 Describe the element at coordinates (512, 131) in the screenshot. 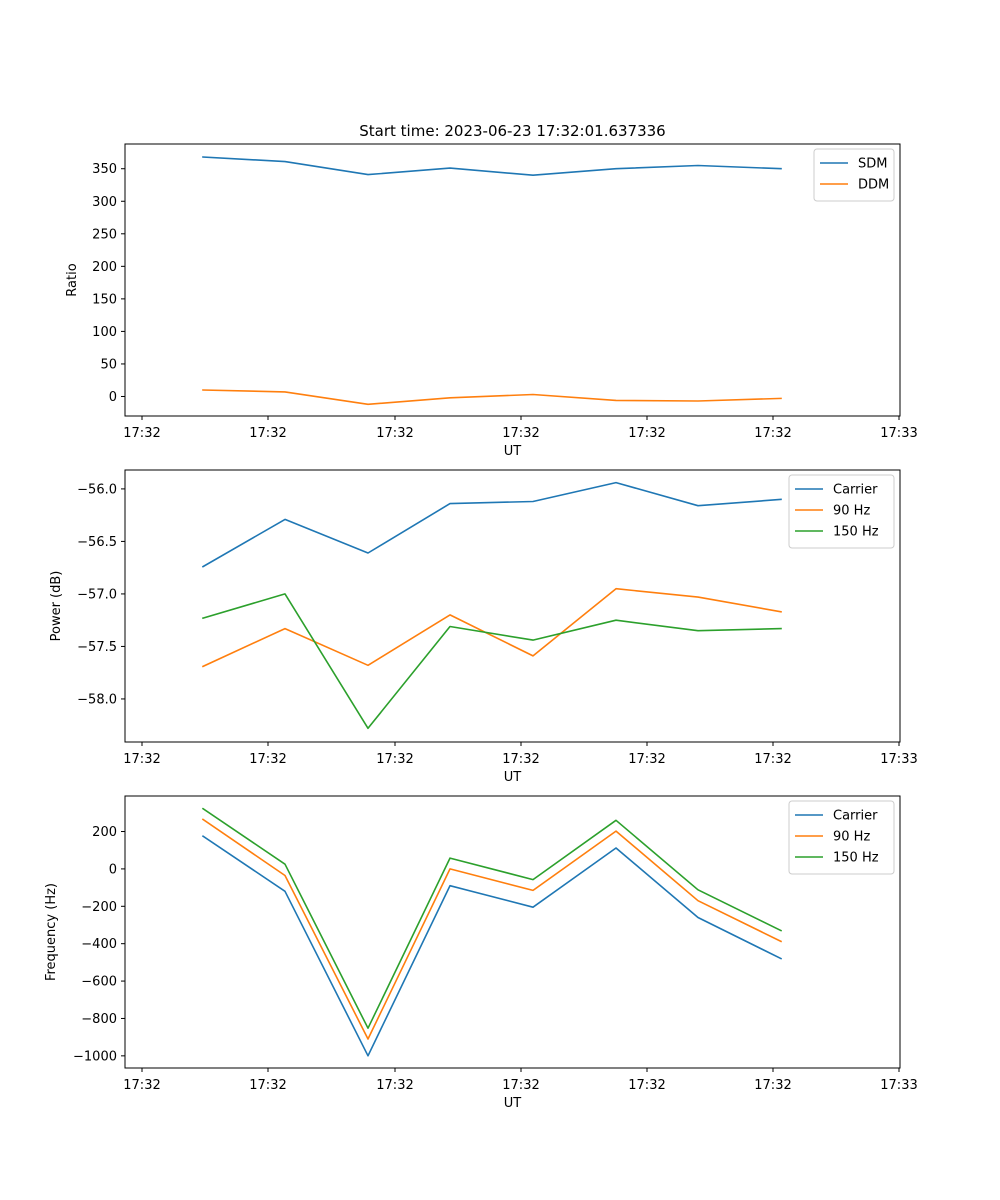

I see `chart-title: Start time: 2023-06-23 17:32:01.637336` at that location.